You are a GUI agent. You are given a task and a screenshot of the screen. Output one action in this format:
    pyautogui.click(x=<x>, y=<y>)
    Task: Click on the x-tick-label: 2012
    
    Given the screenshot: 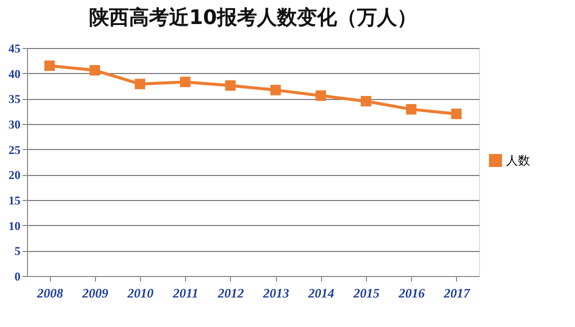 What is the action you would take?
    pyautogui.click(x=230, y=293)
    